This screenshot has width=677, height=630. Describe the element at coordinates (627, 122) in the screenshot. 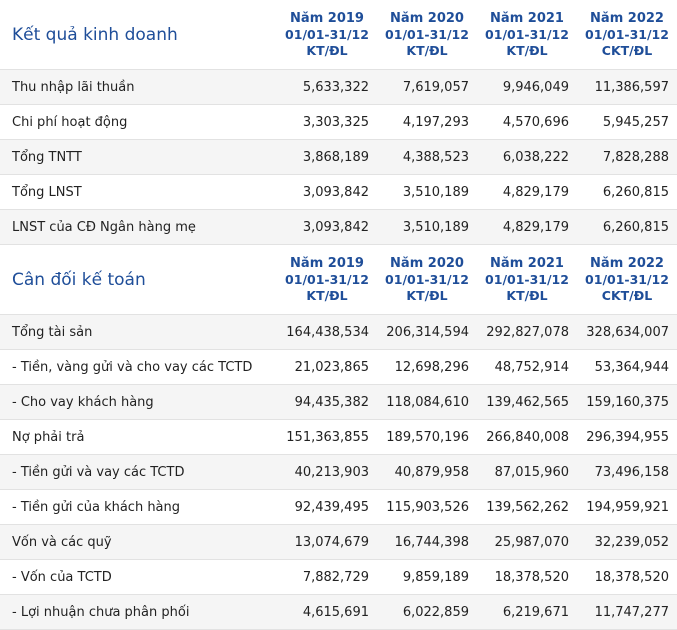

I see `row-value: 5,945,257` at that location.